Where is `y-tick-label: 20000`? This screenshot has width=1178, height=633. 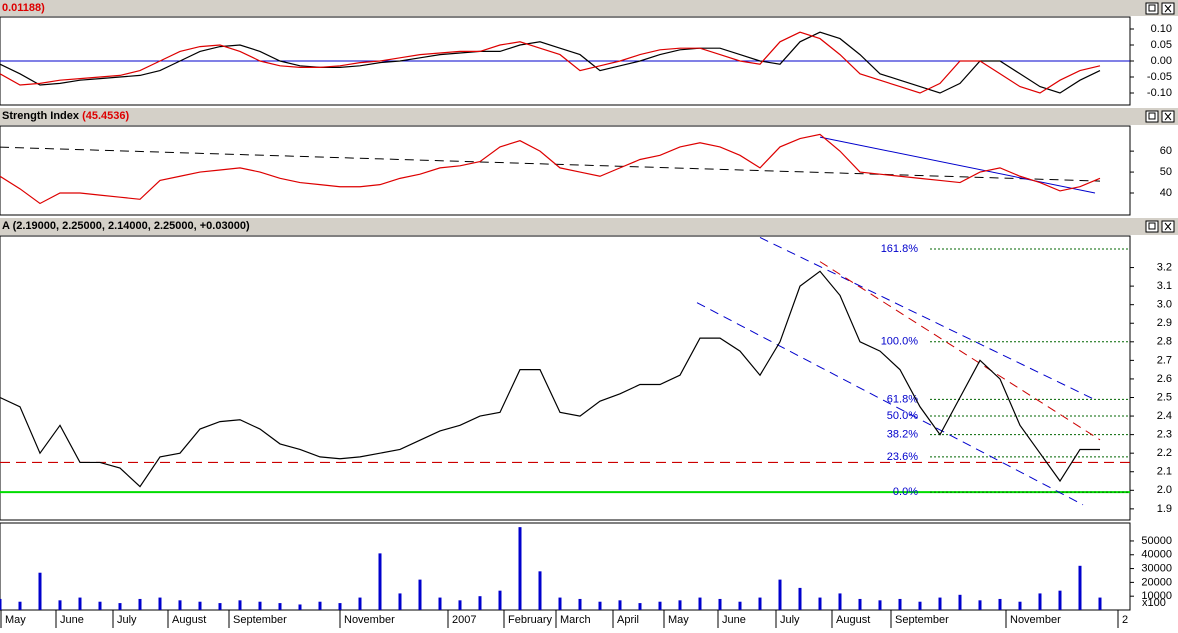 y-tick-label: 20000 is located at coordinates (1156, 582).